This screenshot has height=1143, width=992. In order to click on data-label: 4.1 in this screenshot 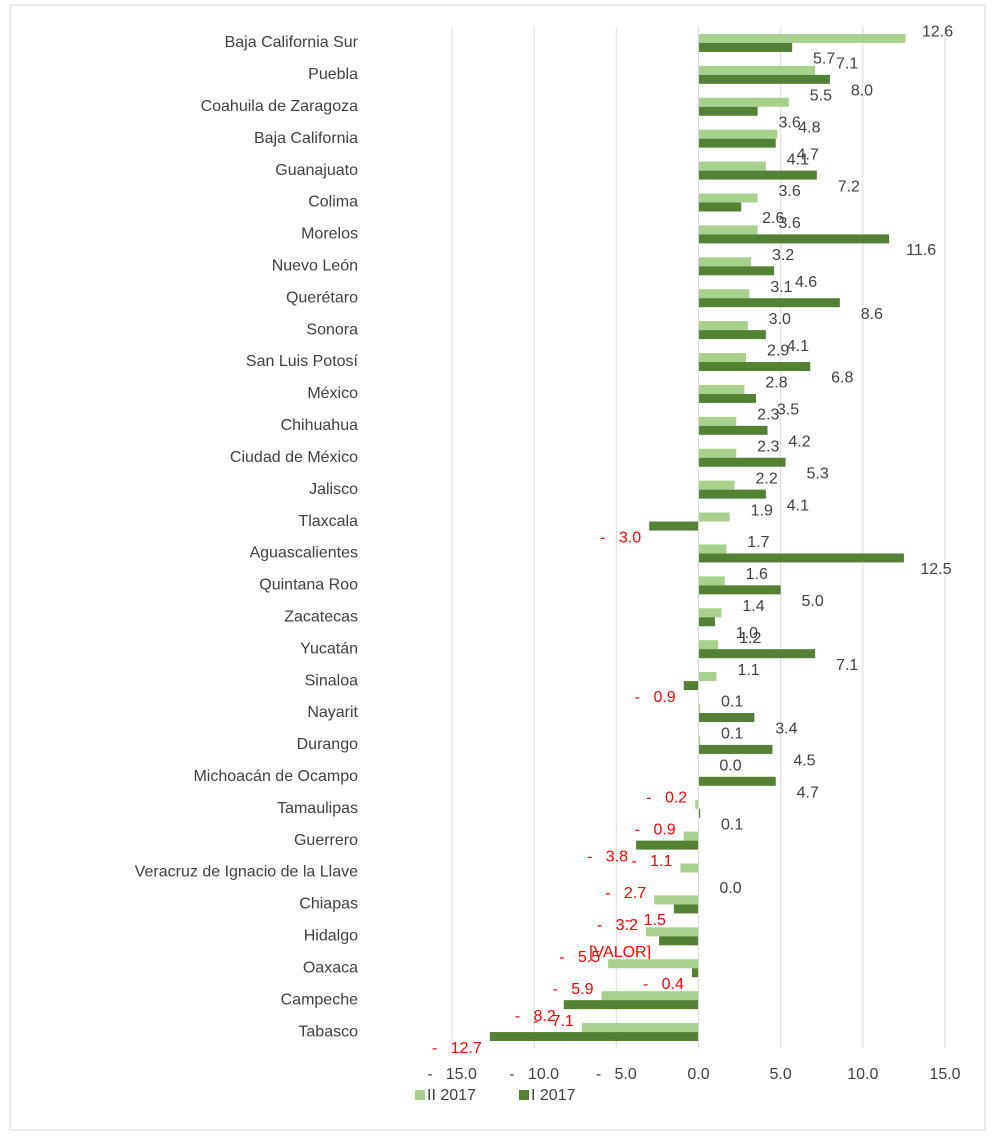, I will do `click(798, 159)`.